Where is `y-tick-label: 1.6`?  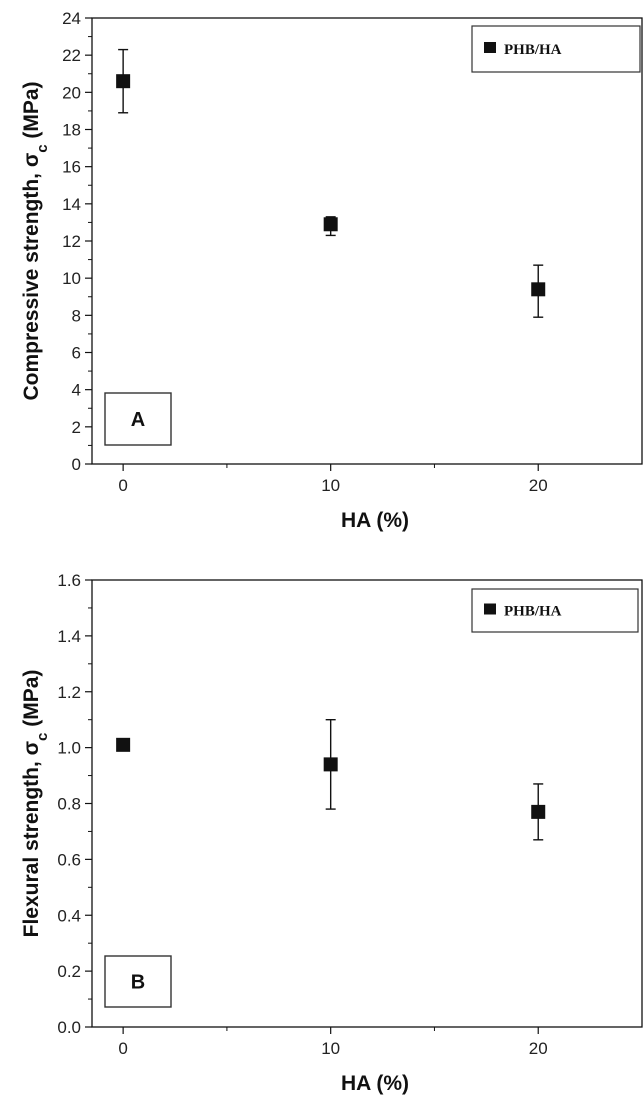
y-tick-label: 1.6 is located at coordinates (69, 580).